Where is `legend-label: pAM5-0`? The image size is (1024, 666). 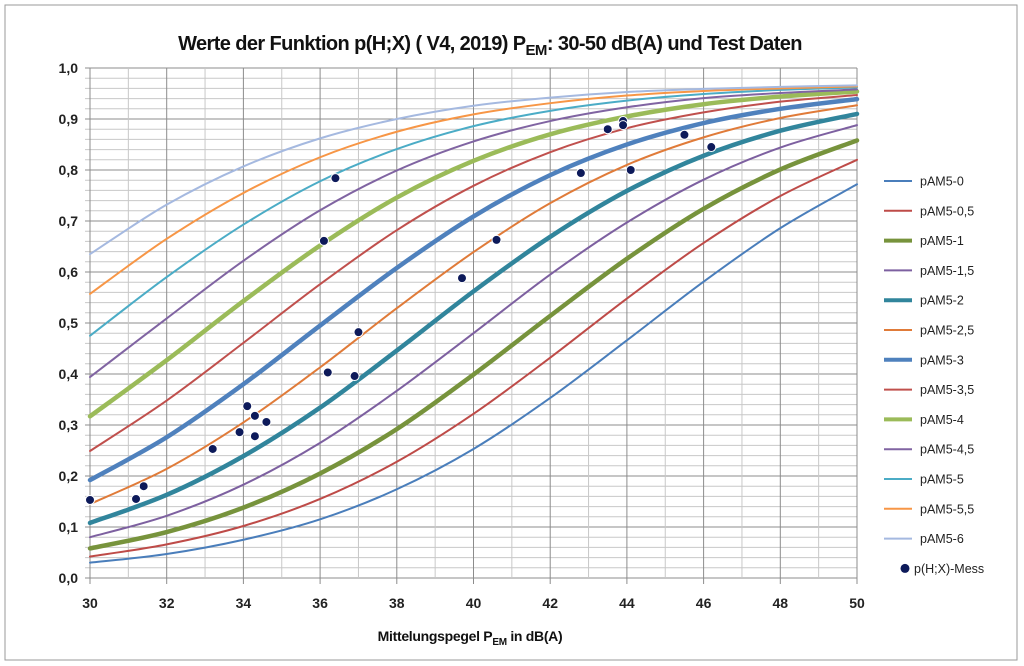
legend-label: pAM5-0 is located at coordinates (942, 182).